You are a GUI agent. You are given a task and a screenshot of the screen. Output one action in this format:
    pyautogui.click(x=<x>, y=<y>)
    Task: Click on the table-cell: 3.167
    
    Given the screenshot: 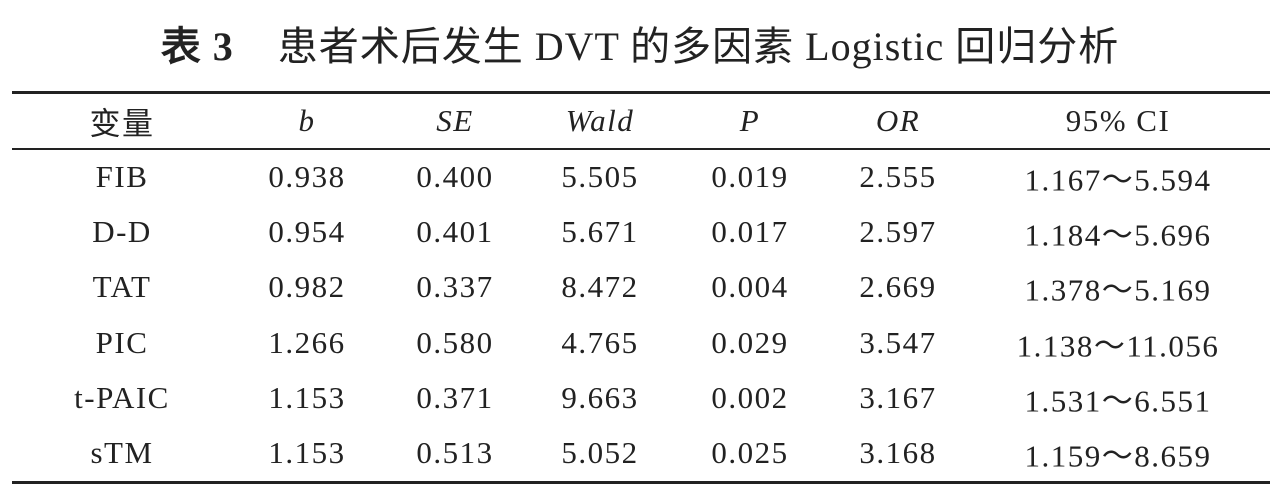 What is the action you would take?
    pyautogui.click(x=898, y=397)
    